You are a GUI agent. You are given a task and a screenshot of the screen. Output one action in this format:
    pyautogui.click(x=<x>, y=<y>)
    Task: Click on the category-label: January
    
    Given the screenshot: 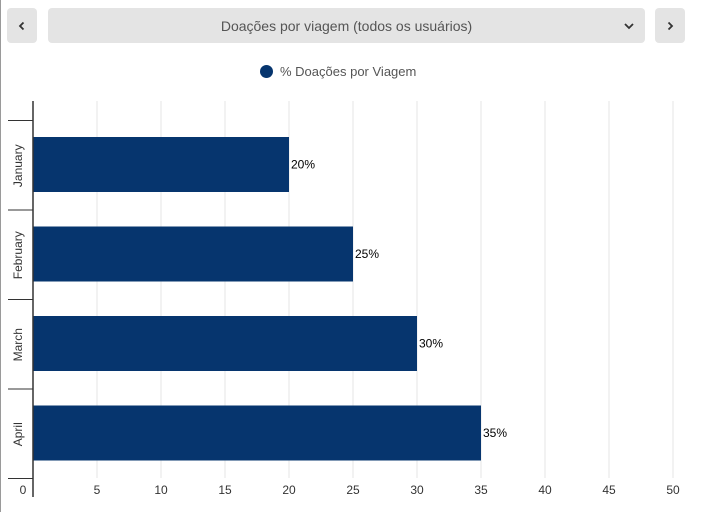 What is the action you would take?
    pyautogui.click(x=18, y=165)
    